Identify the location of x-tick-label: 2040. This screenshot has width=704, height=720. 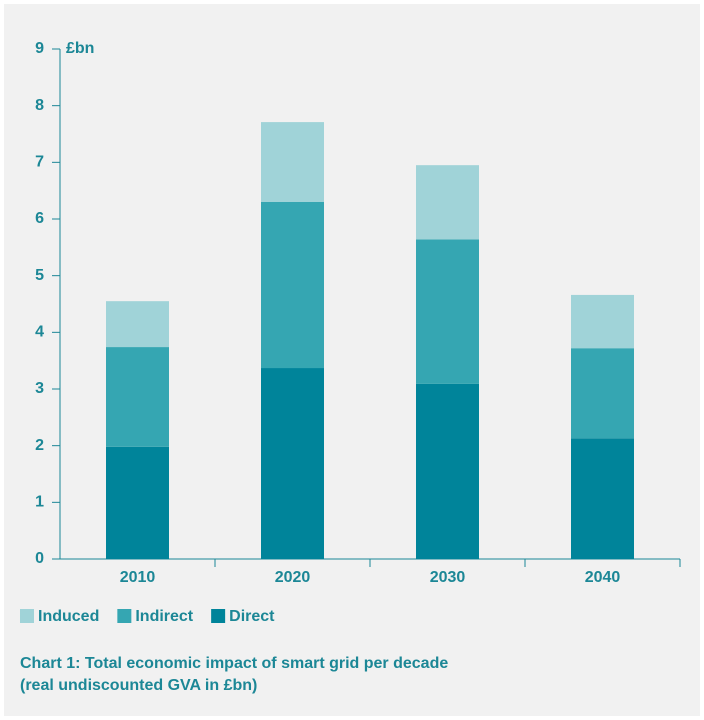
(603, 577).